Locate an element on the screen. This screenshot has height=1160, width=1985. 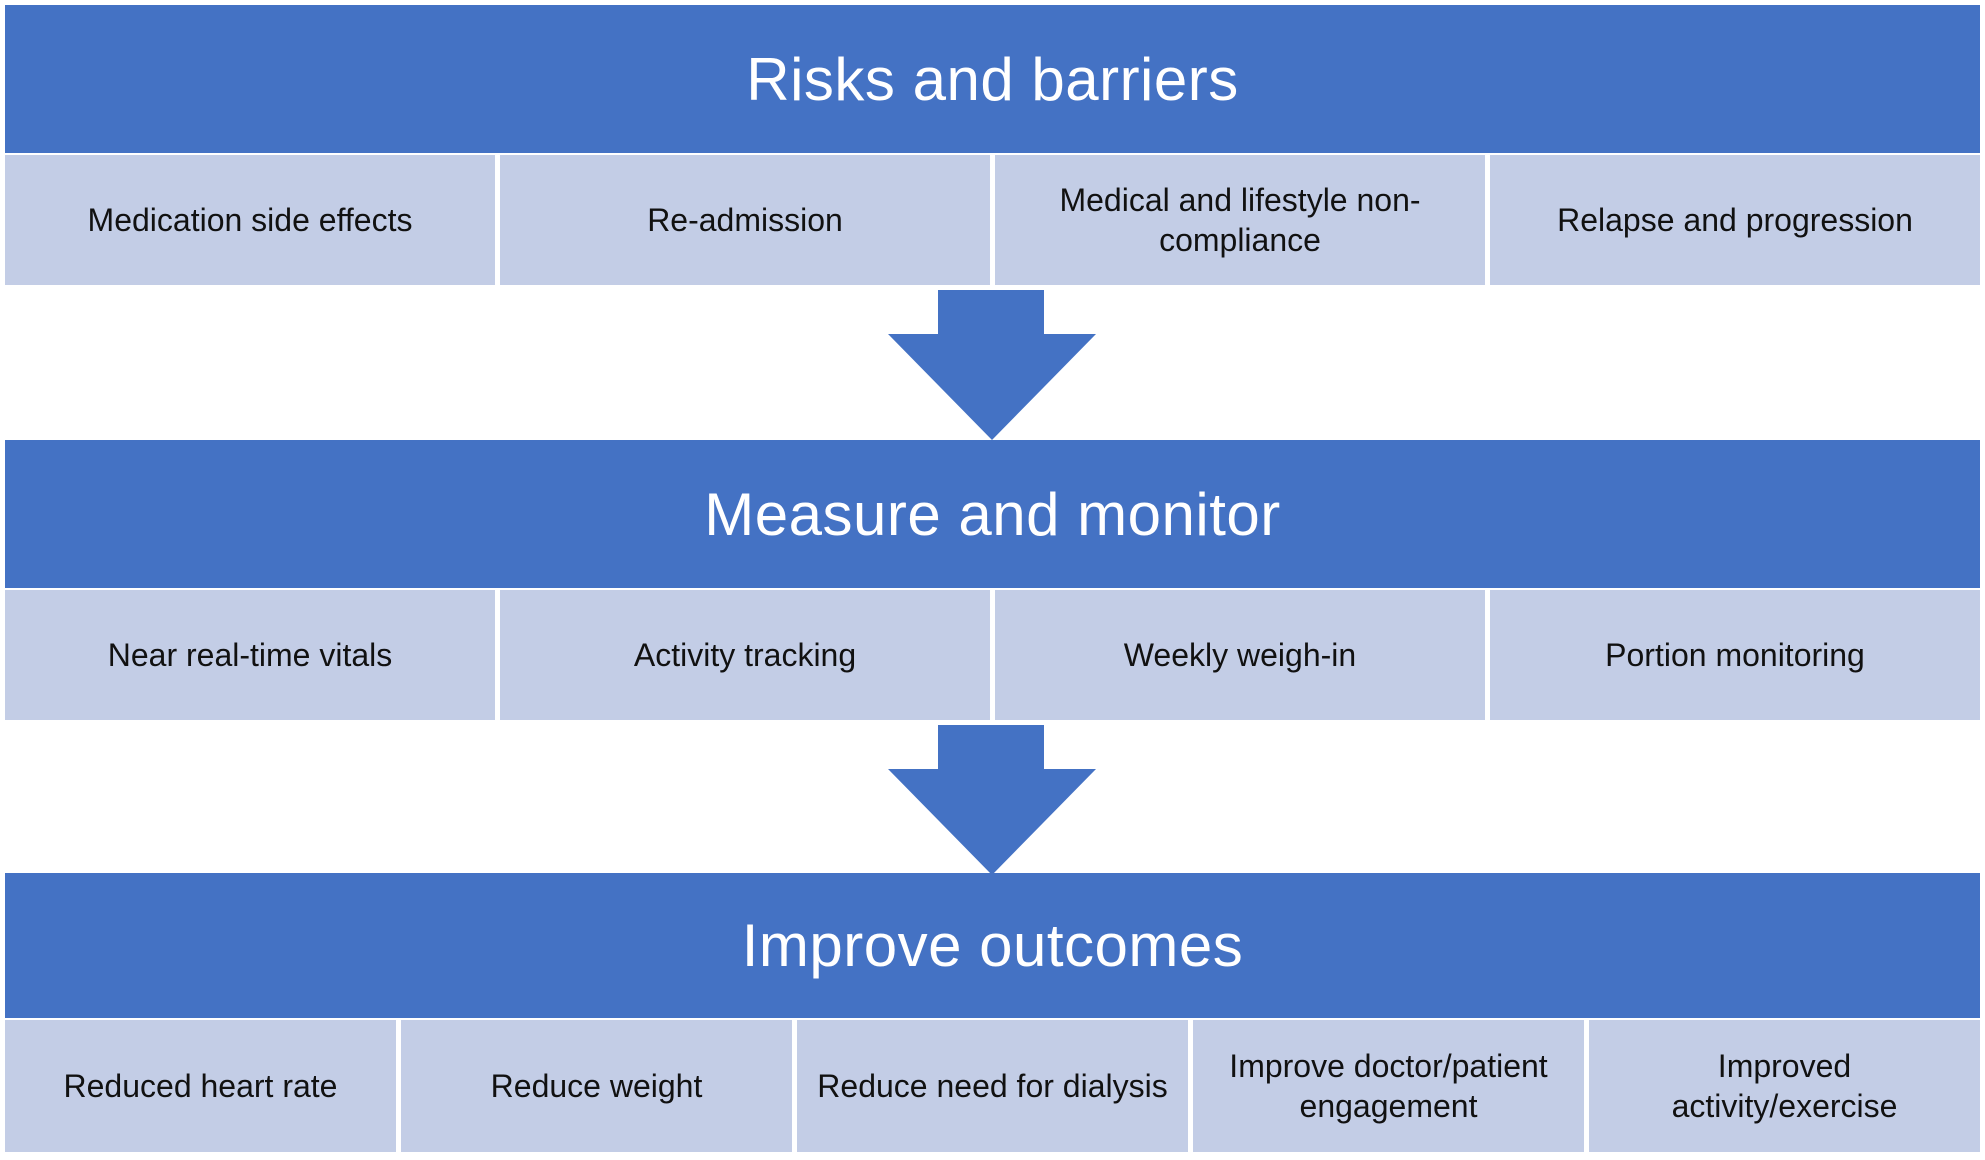
item-improve-doctor-patient-engagement: Improve doctor/patient engagement is located at coordinates (1388, 1086).